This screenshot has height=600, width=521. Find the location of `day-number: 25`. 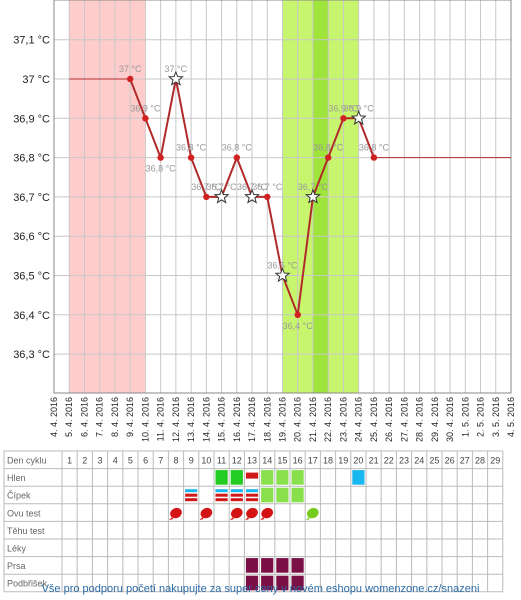

day-number: 25 is located at coordinates (434, 461).